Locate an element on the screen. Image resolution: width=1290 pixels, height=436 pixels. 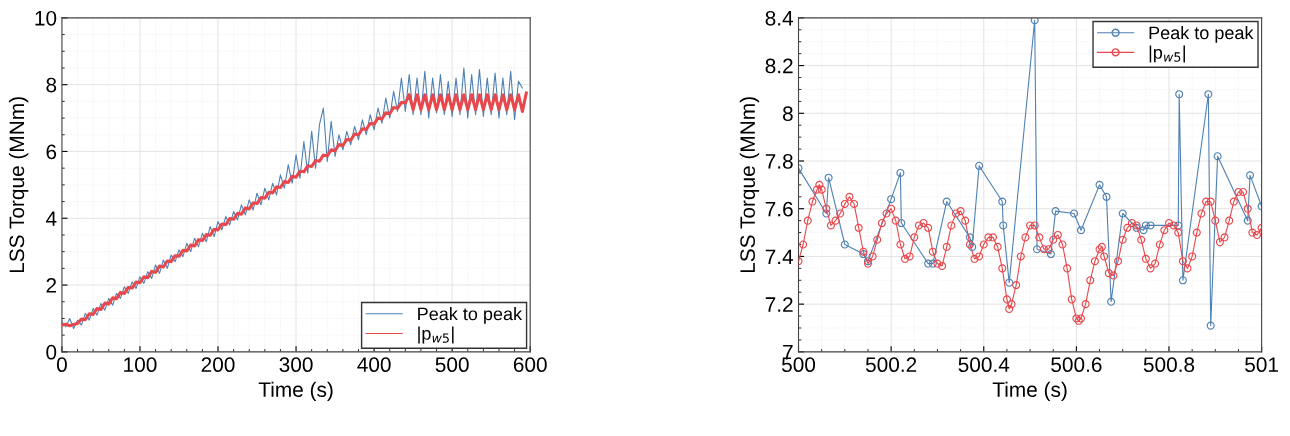
x-tick-label: 100 is located at coordinates (140, 365).